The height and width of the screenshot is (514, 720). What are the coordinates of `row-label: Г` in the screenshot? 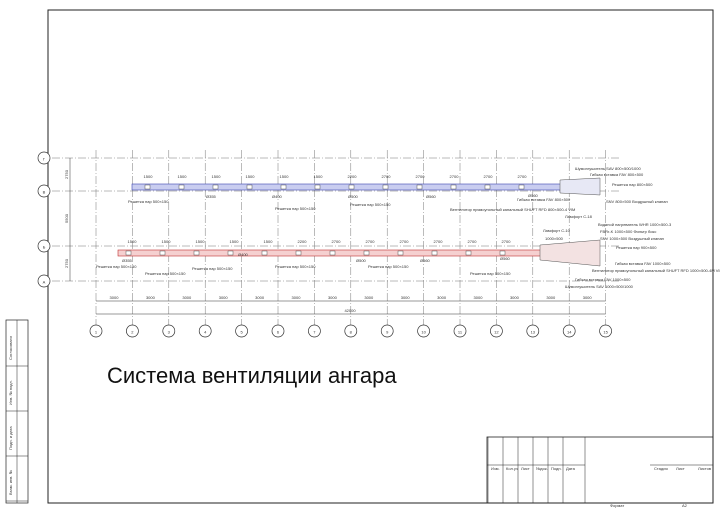 It's located at (44, 159).